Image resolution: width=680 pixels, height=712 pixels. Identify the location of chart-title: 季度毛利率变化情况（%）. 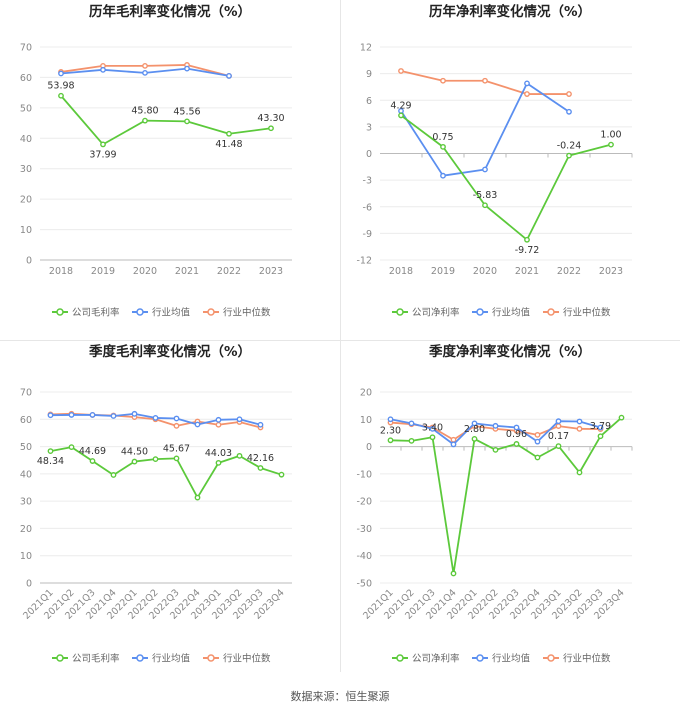
(169, 351).